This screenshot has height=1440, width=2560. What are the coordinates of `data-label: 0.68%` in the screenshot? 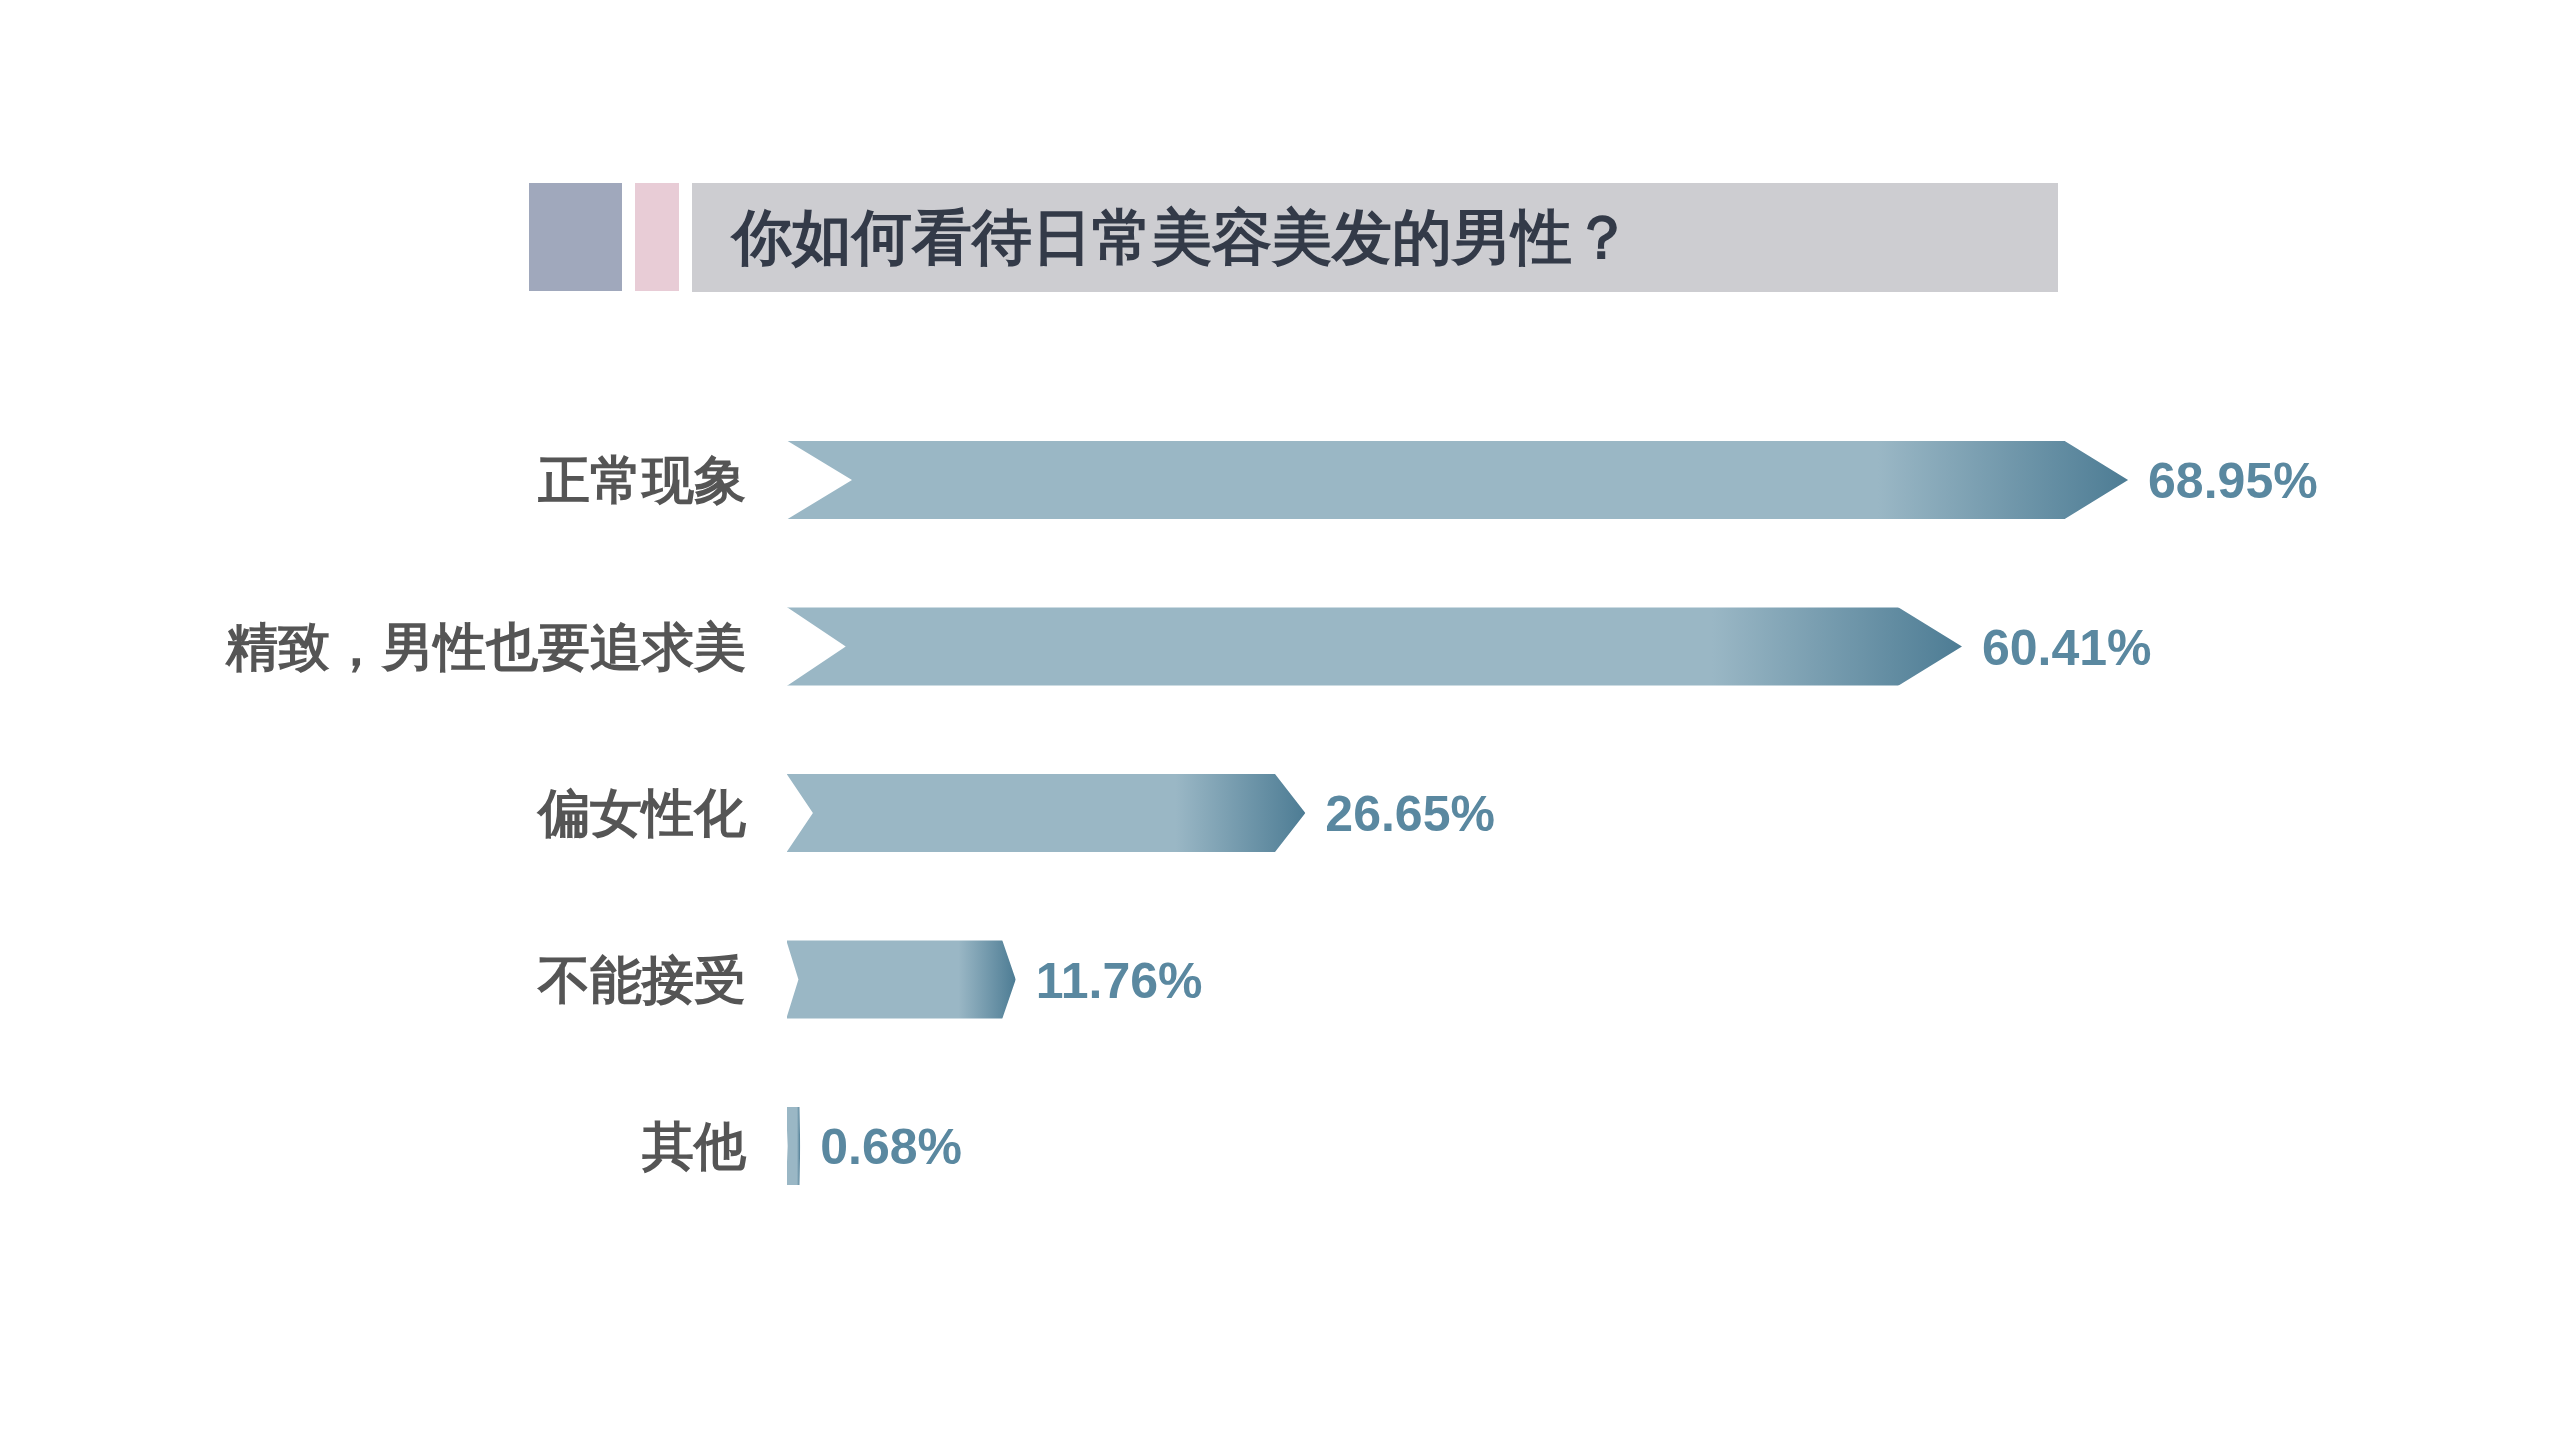 It's located at (891, 1147).